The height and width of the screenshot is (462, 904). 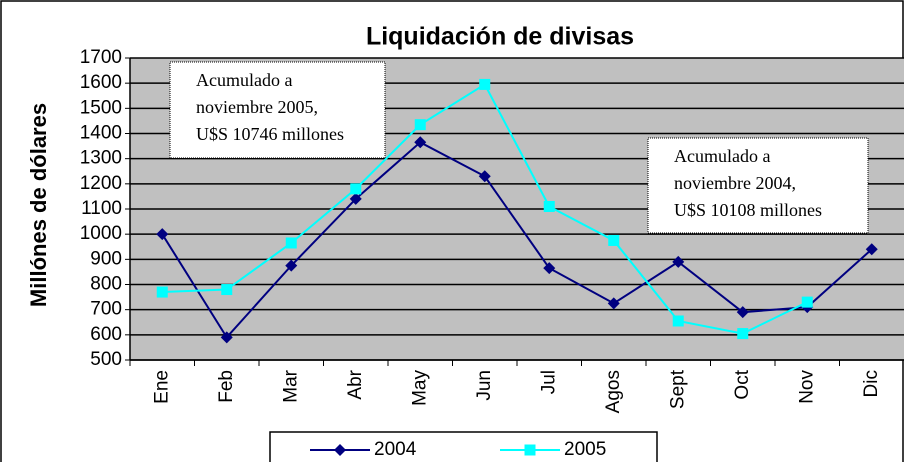 What do you see at coordinates (101, 208) in the screenshot?
I see `y-tick-label: 1100` at bounding box center [101, 208].